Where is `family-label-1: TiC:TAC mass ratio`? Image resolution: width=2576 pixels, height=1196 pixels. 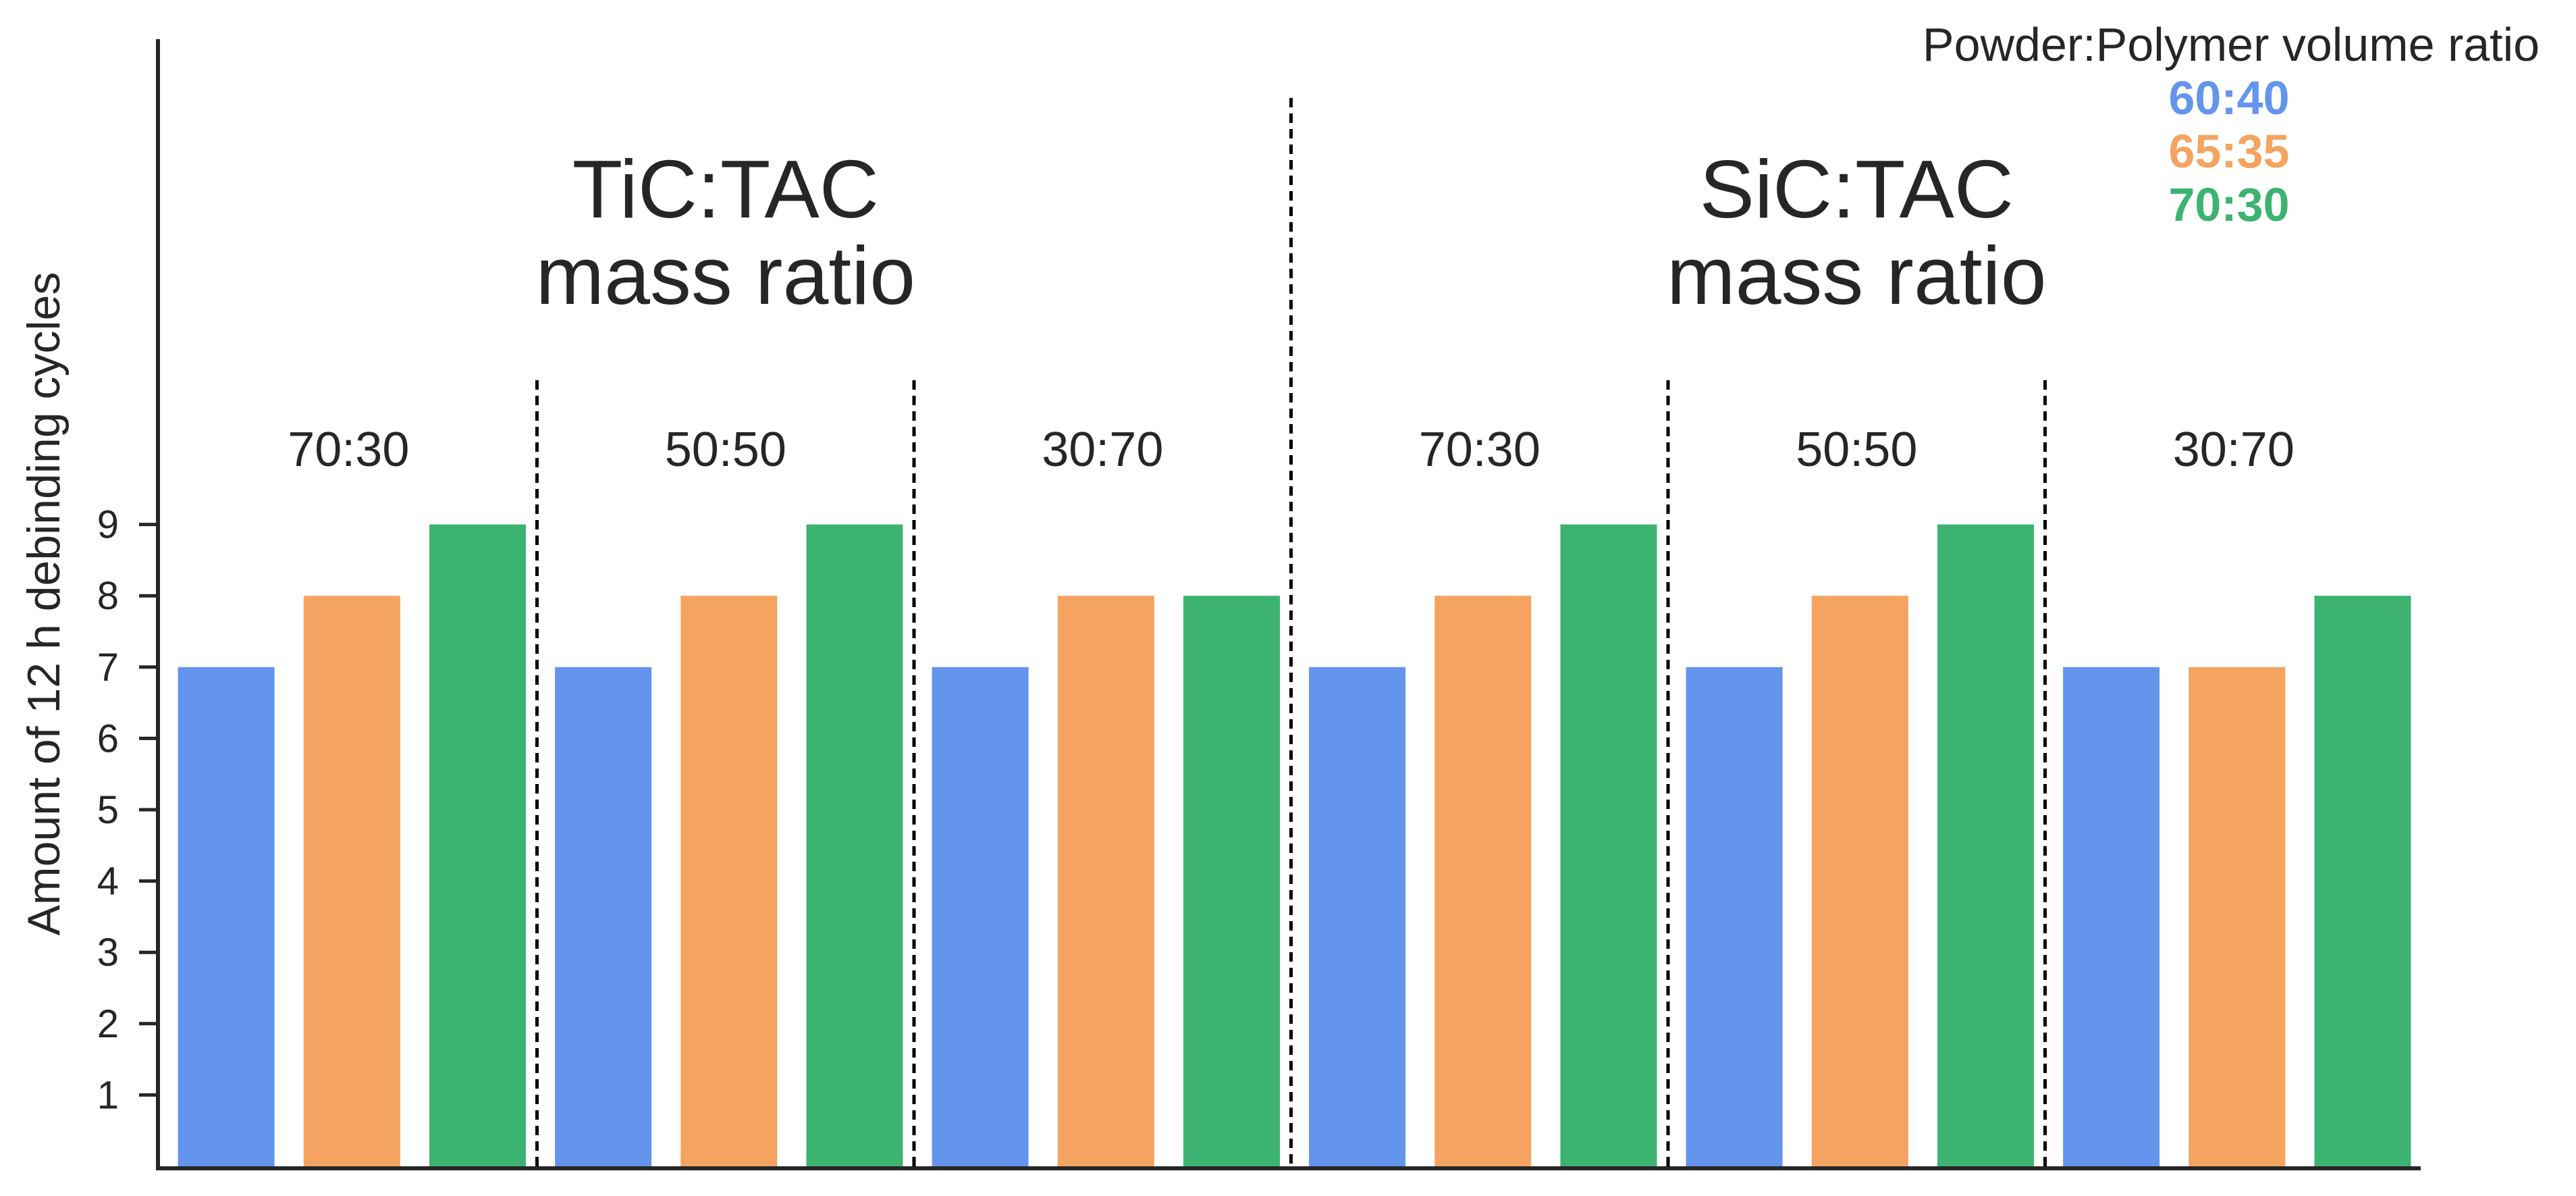
family-label-1: TiC:TAC mass ratio is located at coordinates (725, 232).